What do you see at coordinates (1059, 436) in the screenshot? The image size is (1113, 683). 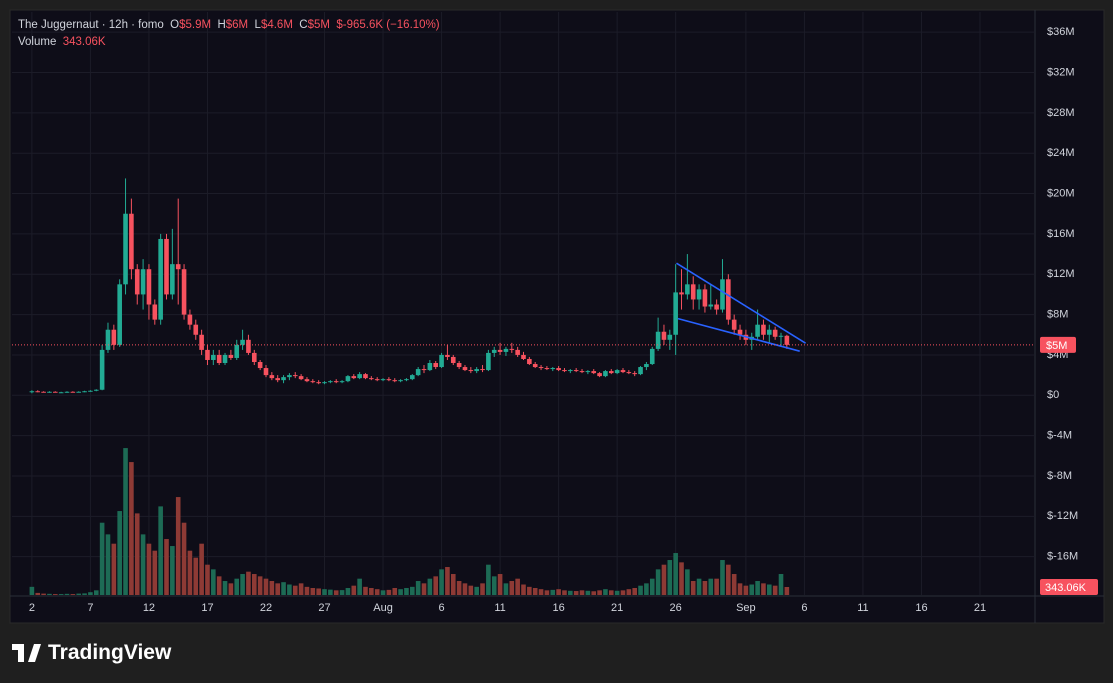 I see `y-tick-label: $-4M` at bounding box center [1059, 436].